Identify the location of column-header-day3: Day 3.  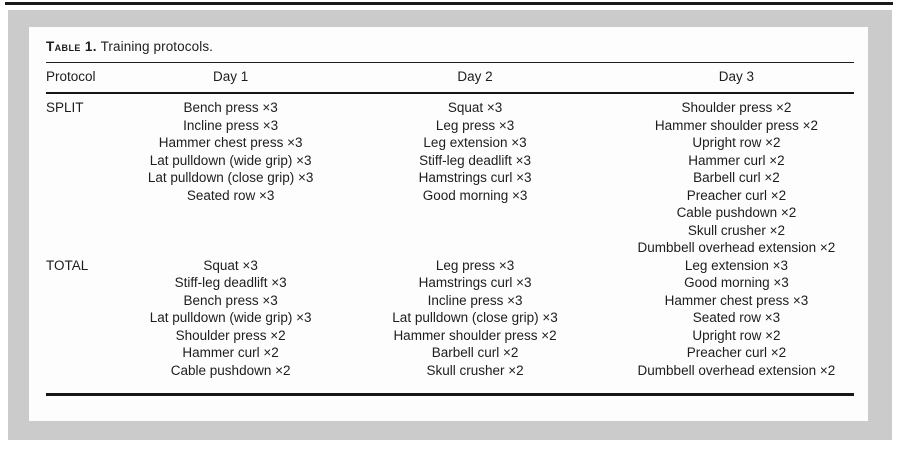
(736, 78).